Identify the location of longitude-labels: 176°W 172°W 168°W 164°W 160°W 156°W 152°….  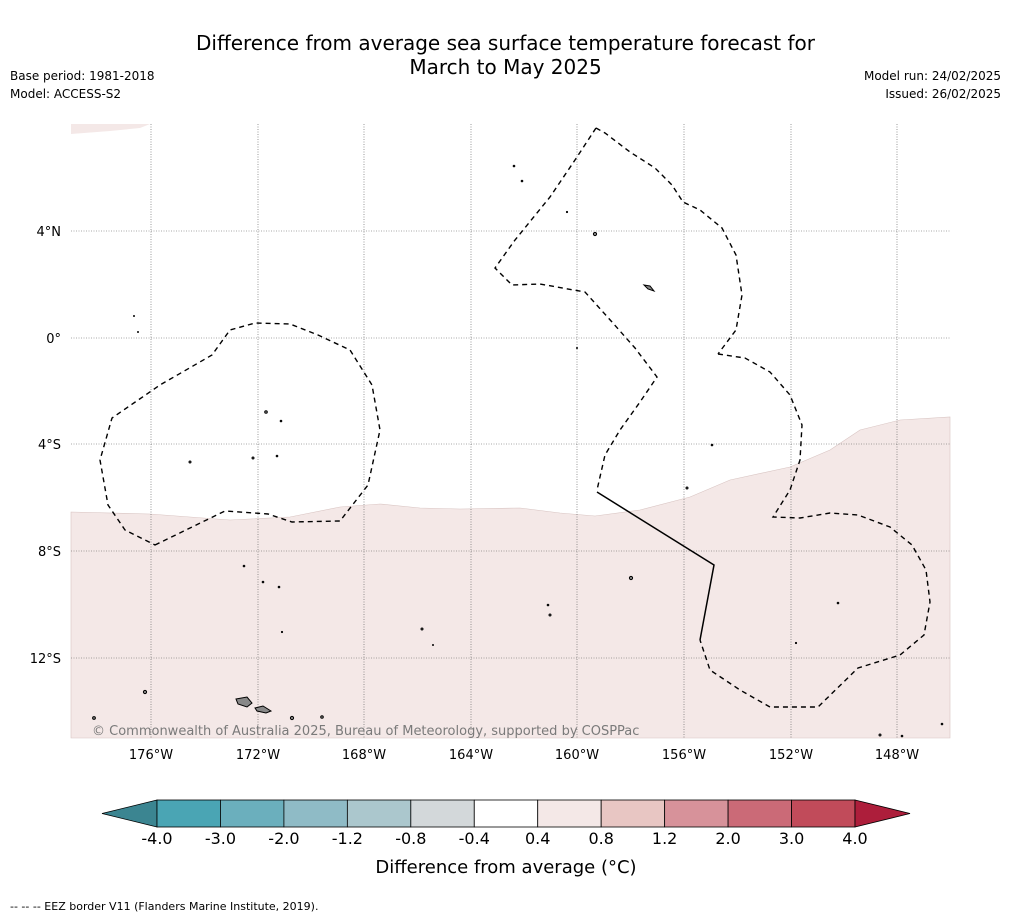
(524, 755).